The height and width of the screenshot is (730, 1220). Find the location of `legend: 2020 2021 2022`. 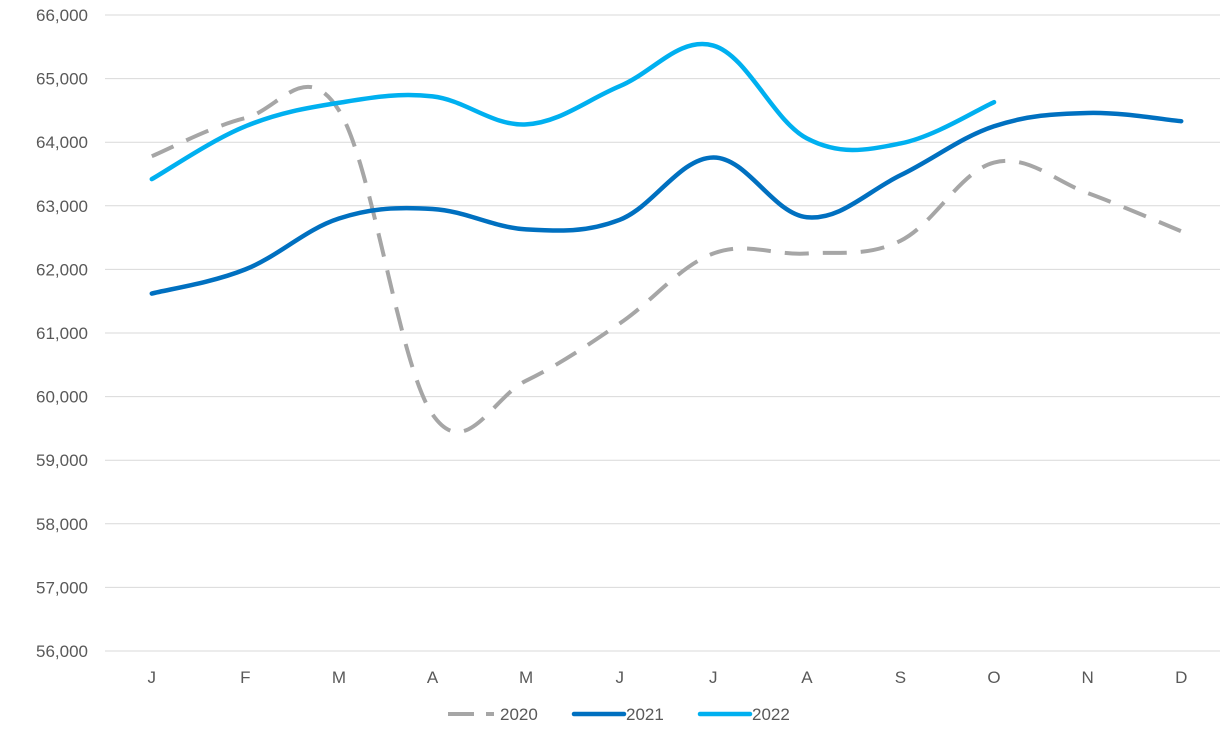

legend: 2020 2021 2022 is located at coordinates (619, 714).